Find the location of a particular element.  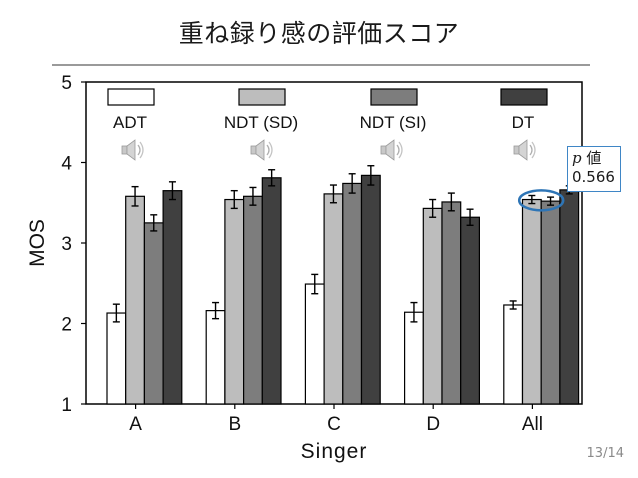

bar-ndt-sd--a is located at coordinates (135, 300).